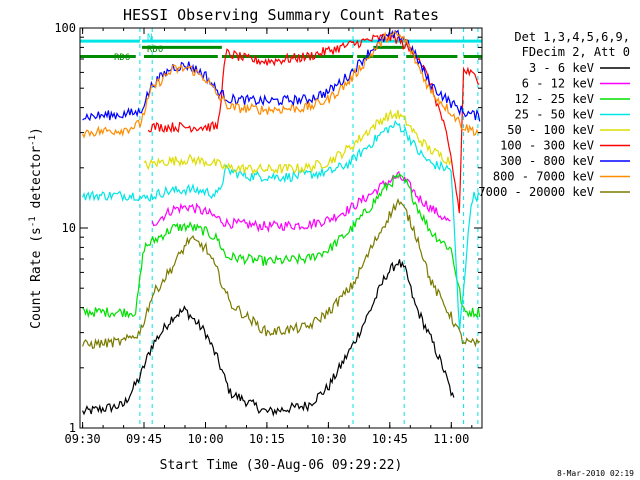 Image resolution: width=640 pixels, height=480 pixels. Describe the element at coordinates (558, 84) in the screenshot. I see `legend-label-1: 6 - 12 keV` at that location.